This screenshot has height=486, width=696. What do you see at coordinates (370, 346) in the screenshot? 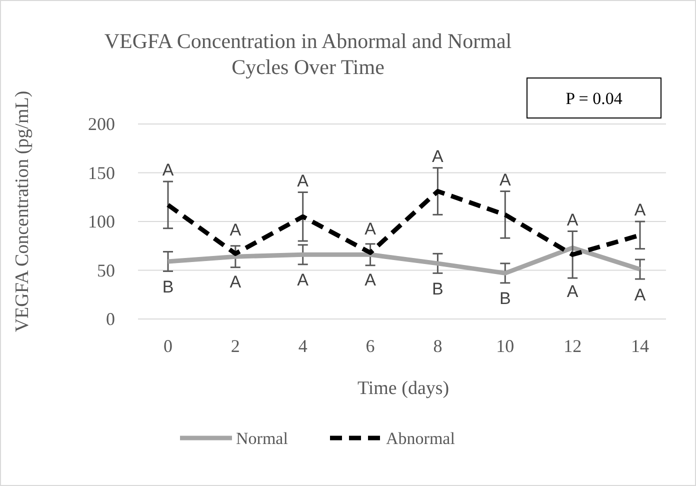
I see `x-tick-label: 6` at bounding box center [370, 346].